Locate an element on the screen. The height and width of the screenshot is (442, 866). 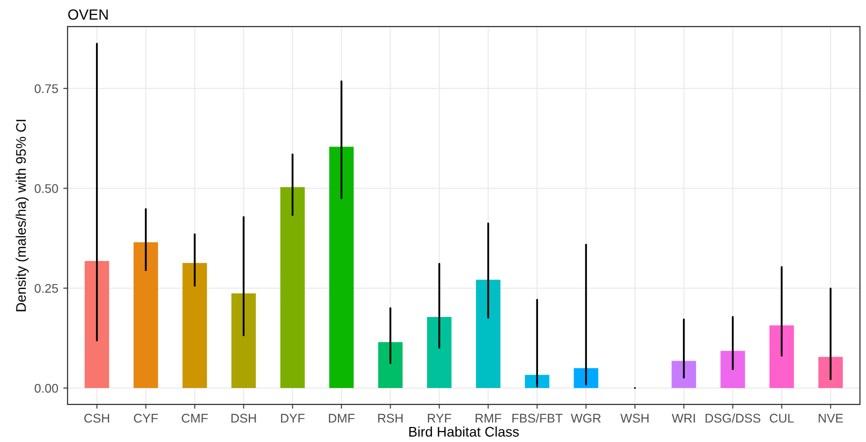
x-tick-label: FBS/FBT is located at coordinates (537, 418).